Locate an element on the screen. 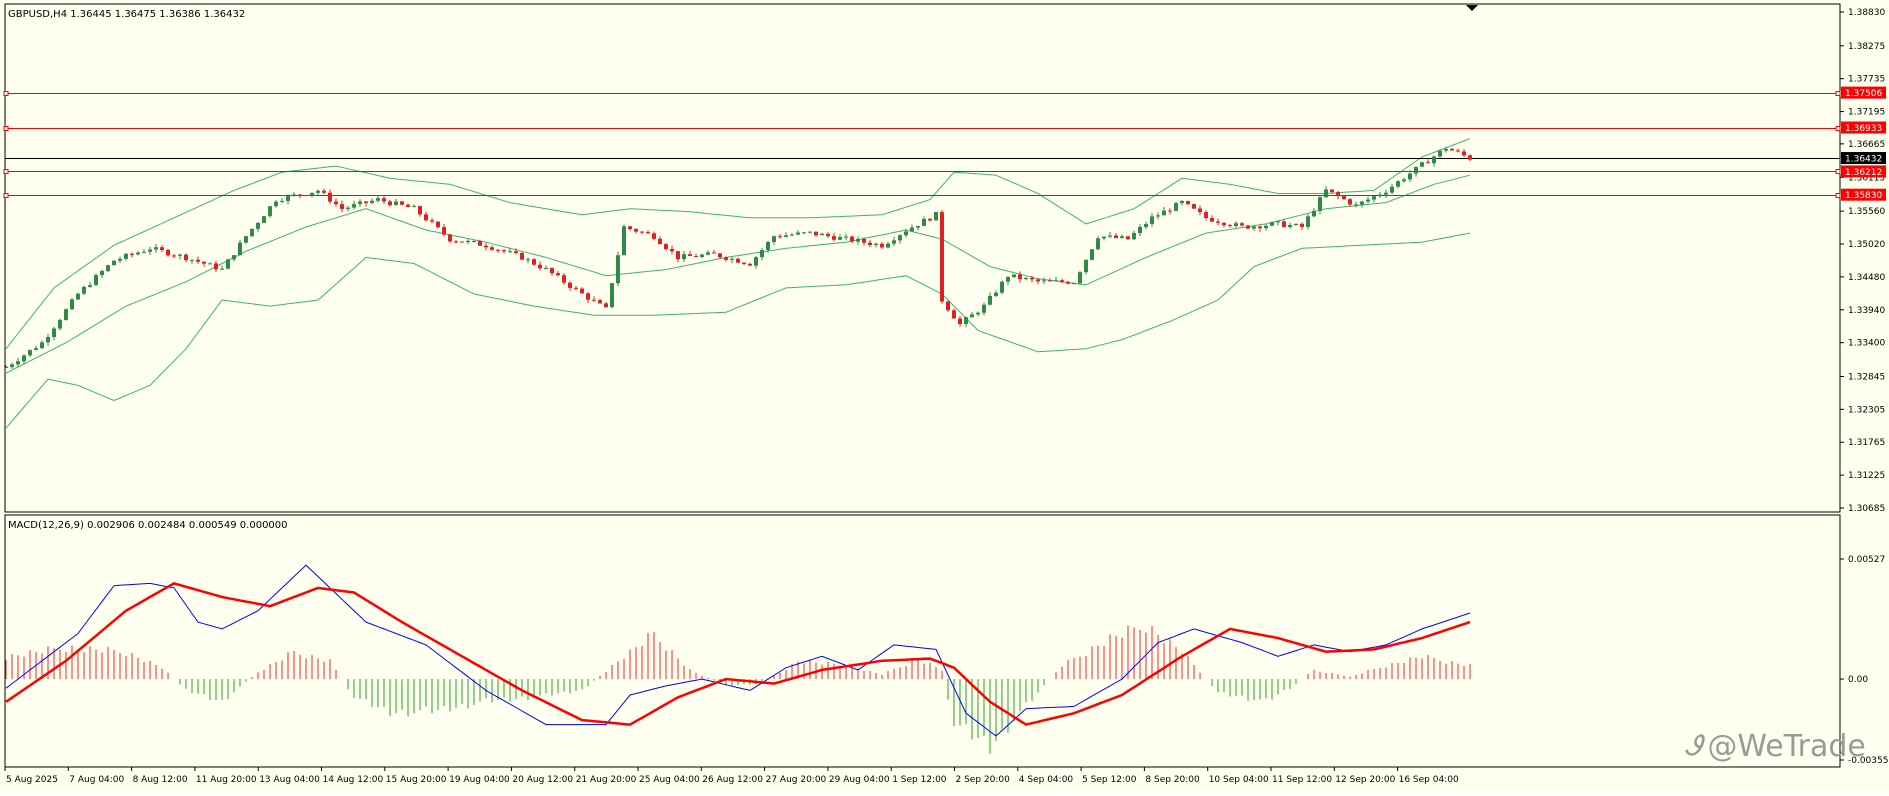  time-tick-label: 21 Aug 20:00 is located at coordinates (606, 780).